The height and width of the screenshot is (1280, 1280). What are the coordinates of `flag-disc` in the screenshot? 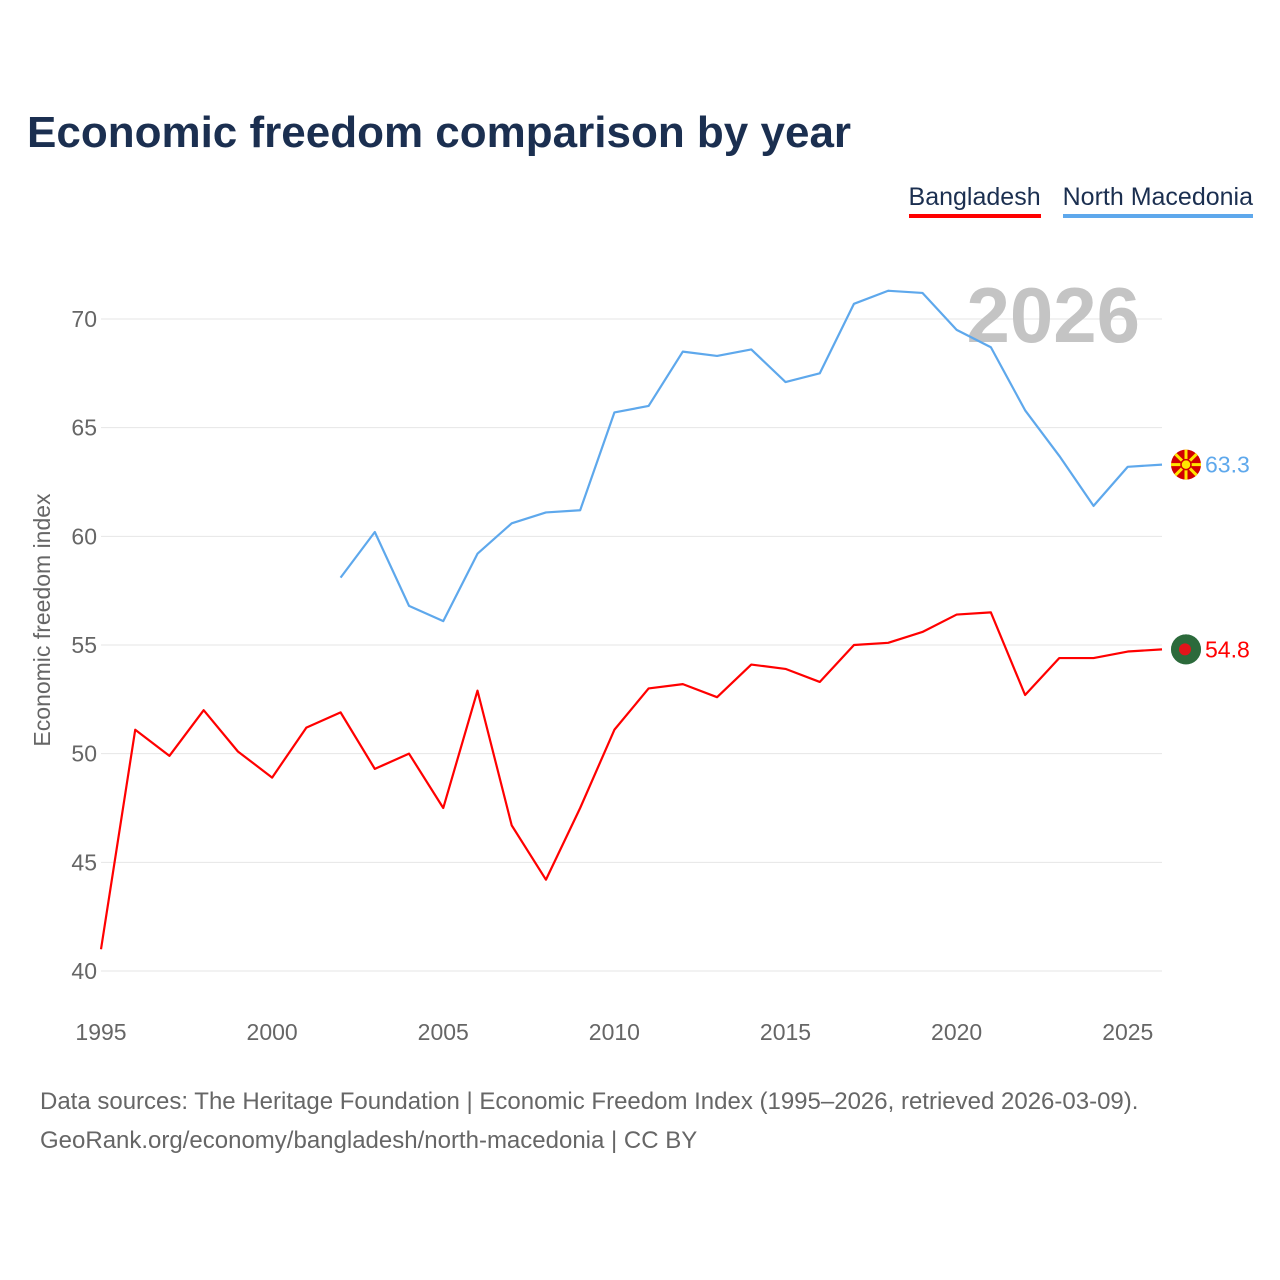 It's located at (1185, 649).